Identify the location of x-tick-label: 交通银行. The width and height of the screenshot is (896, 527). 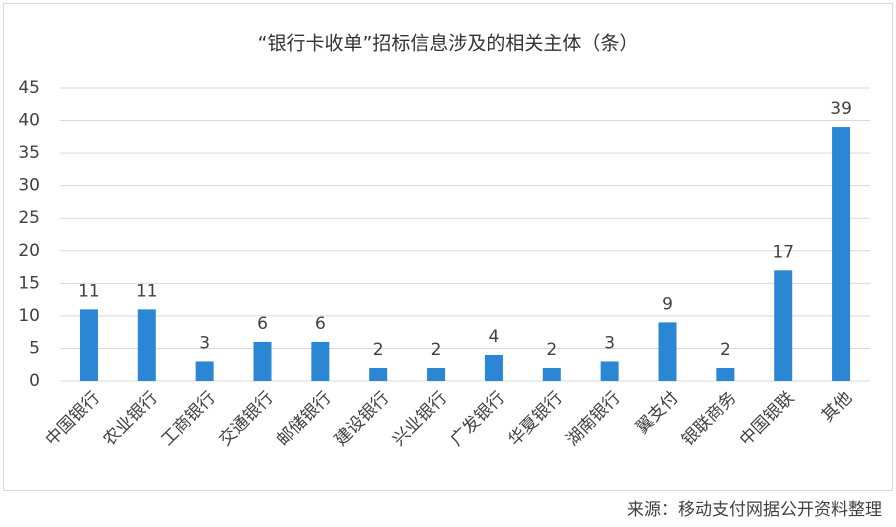
(246, 419).